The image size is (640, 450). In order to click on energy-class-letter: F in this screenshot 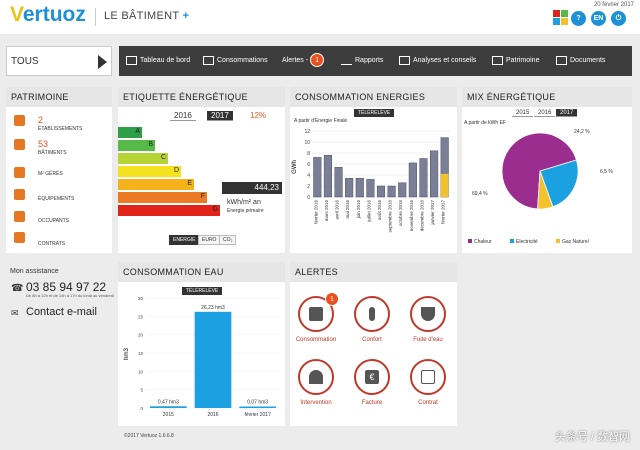, I will do `click(202, 196)`.